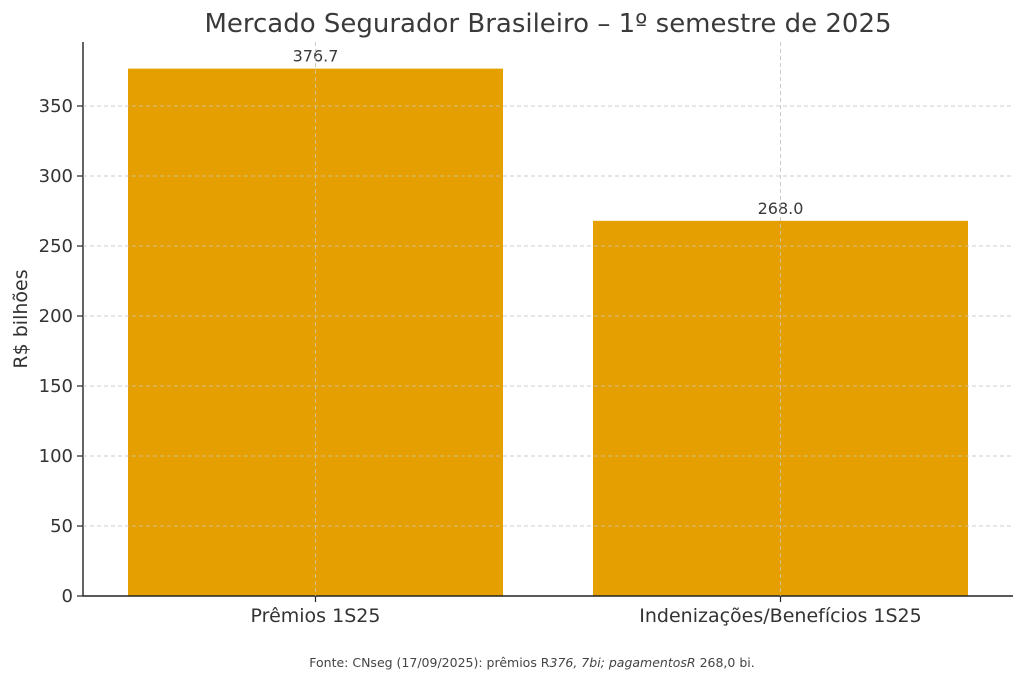 The width and height of the screenshot is (1024, 684). Describe the element at coordinates (21, 318) in the screenshot. I see `y-axis-label: R$ bilhões` at that location.